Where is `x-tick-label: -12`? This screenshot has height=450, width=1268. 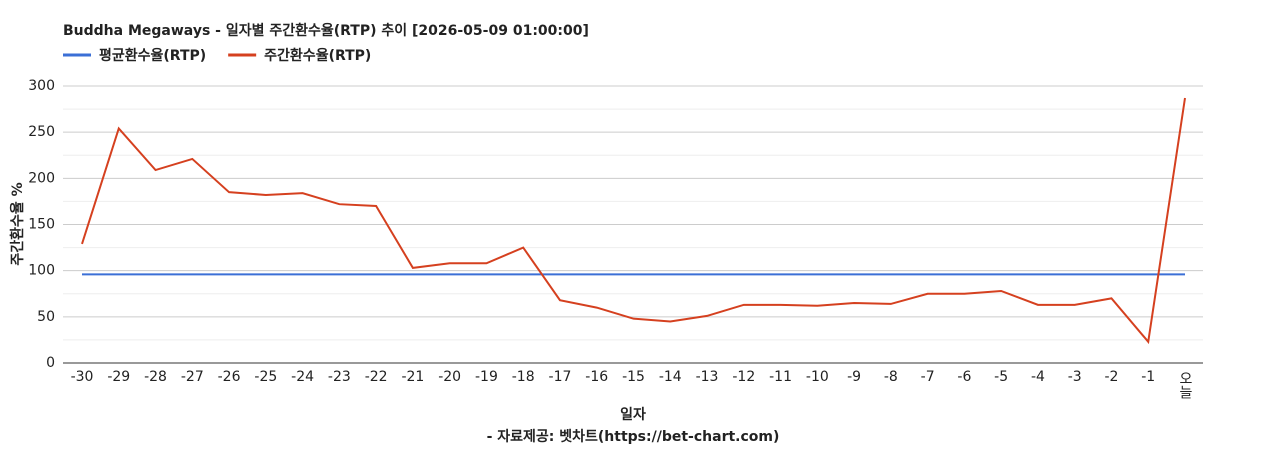
x-tick-label: -12 is located at coordinates (743, 377).